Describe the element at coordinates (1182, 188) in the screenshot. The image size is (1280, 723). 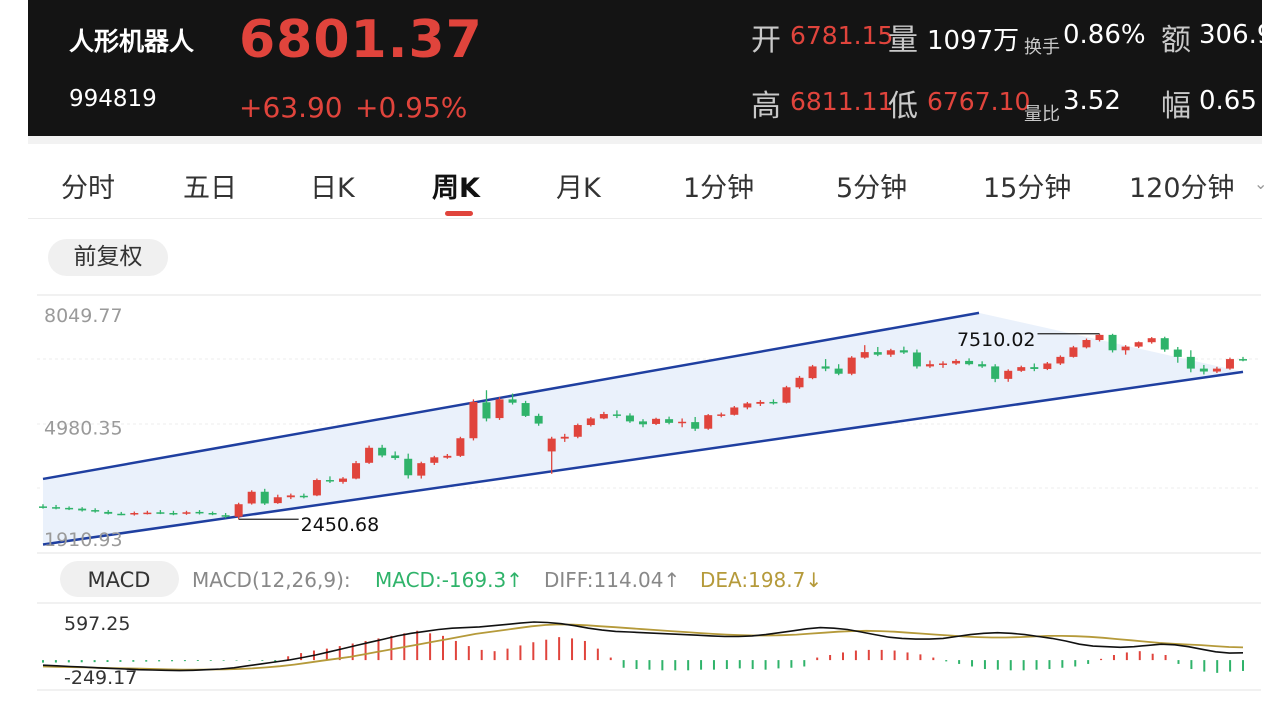
I see `tab-120min: 120分钟` at that location.